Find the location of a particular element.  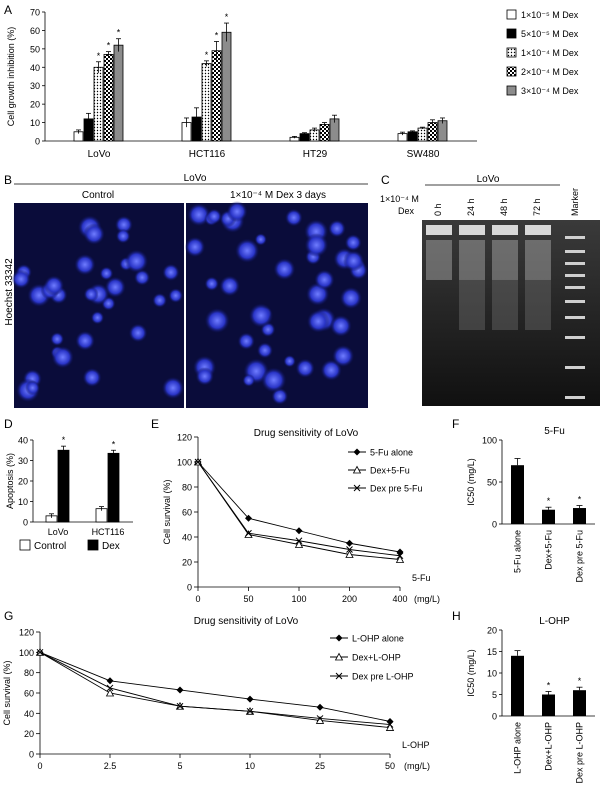

y-tick-label: 80 is located at coordinates (187, 488).